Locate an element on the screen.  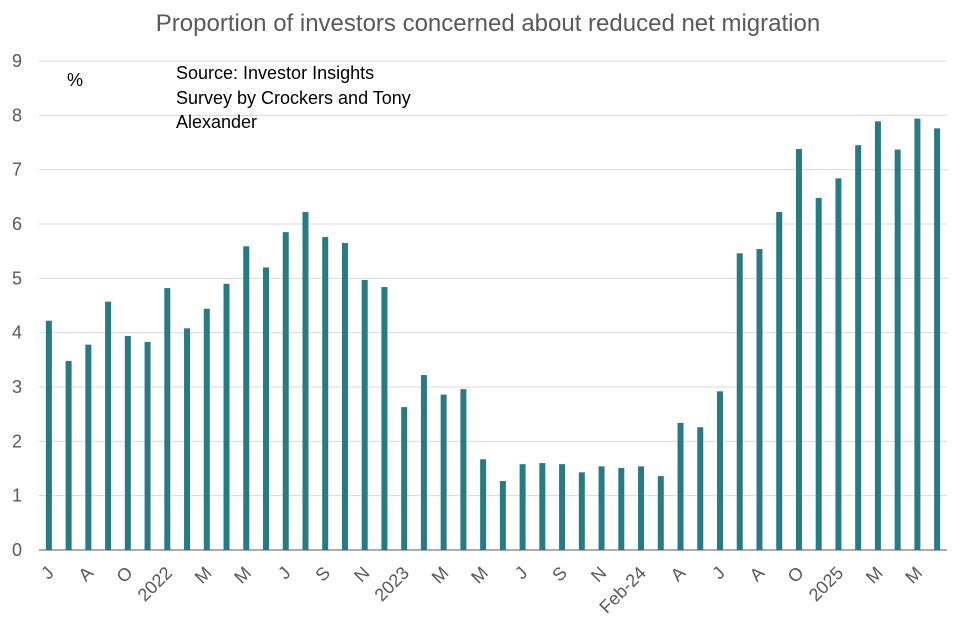
unit-label: % is located at coordinates (75, 80).